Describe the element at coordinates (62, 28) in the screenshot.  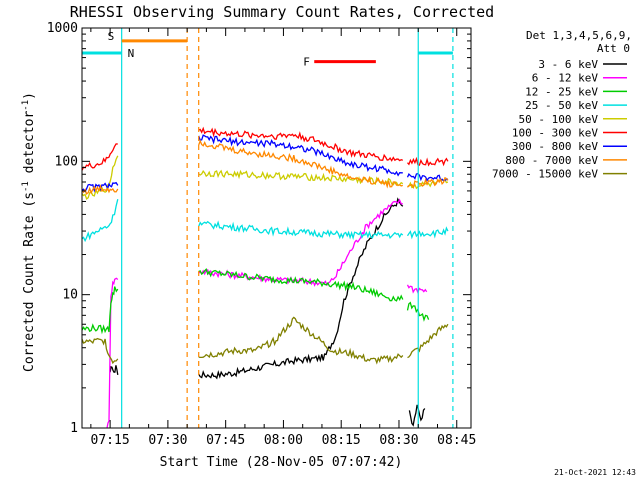
I see `y-tick-label: 1000` at that location.